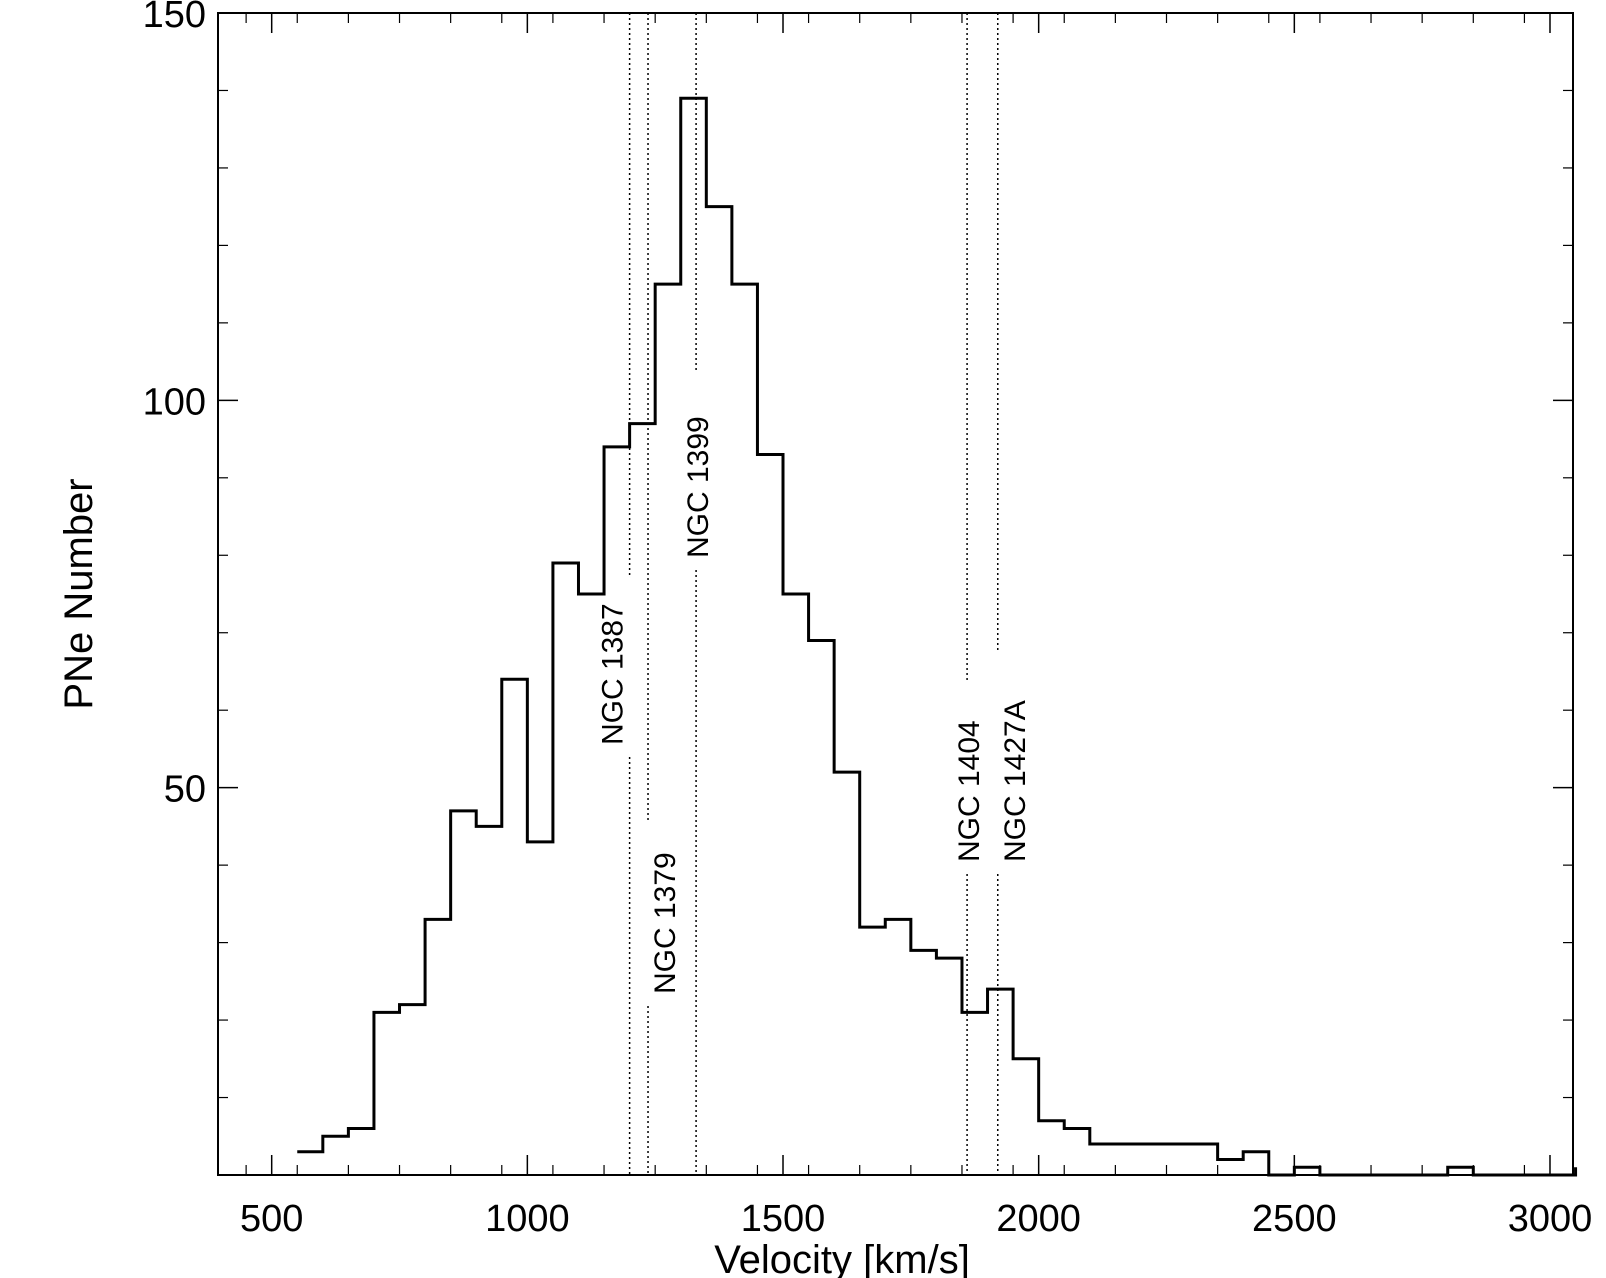 The image size is (1606, 1278). I want to click on y-tick-label: 50, so click(185, 790).